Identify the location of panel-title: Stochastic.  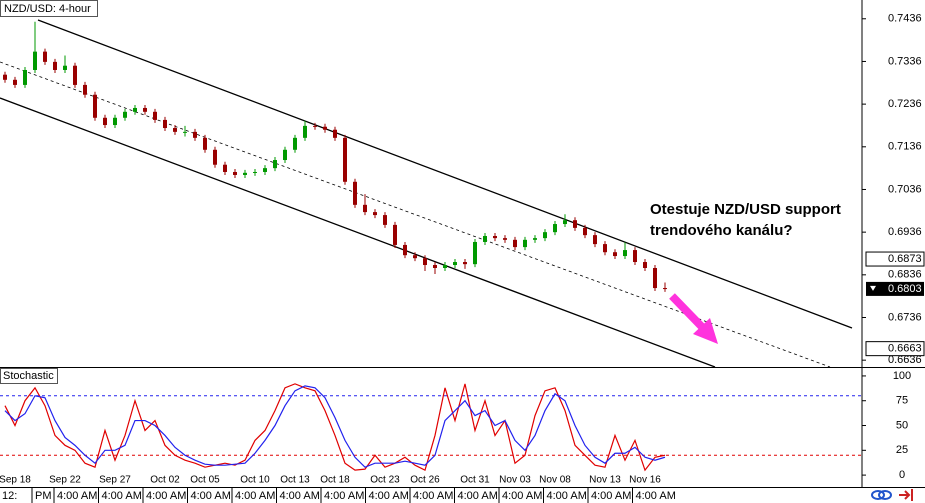
(28, 376).